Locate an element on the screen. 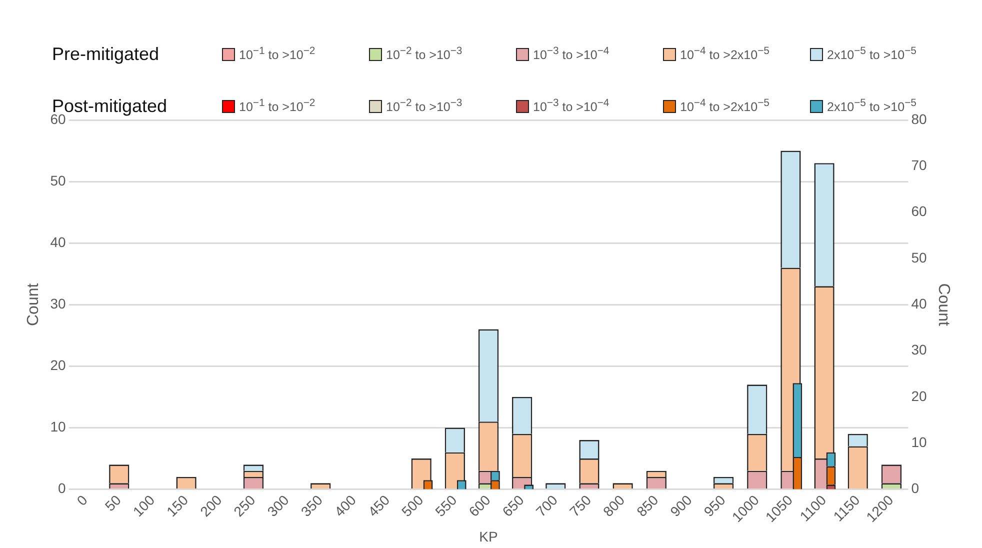 This screenshot has height=548, width=982. x-tick-label: 300 is located at coordinates (278, 506).